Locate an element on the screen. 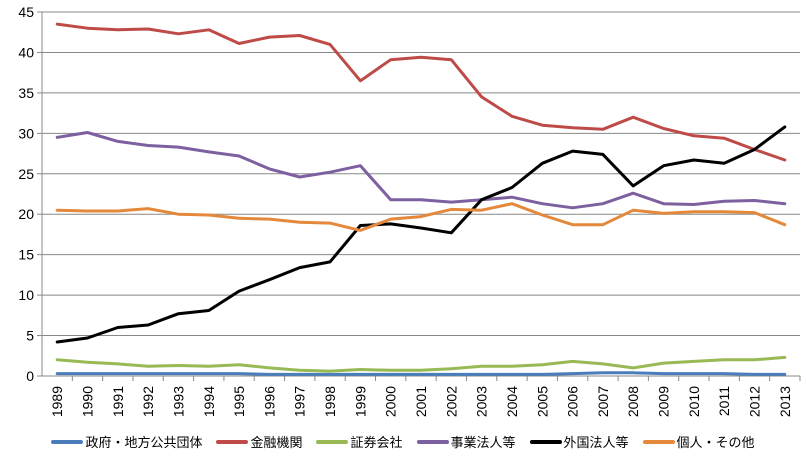 This screenshot has width=806, height=458. x-tick-label: 2006 is located at coordinates (573, 401).